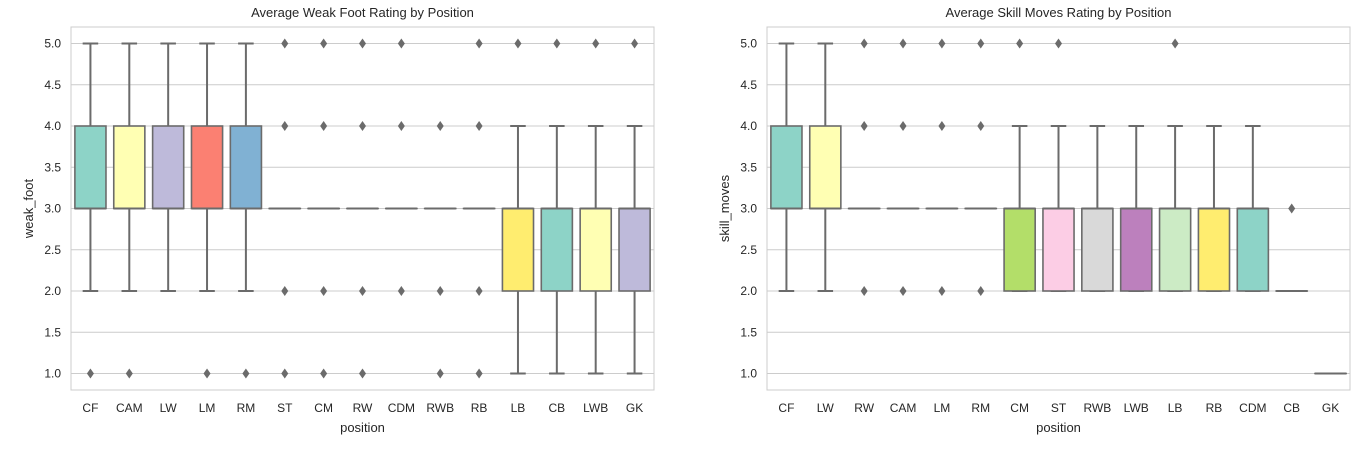 Image resolution: width=1368 pixels, height=451 pixels. What do you see at coordinates (903, 167) in the screenshot?
I see `box-cam` at bounding box center [903, 167].